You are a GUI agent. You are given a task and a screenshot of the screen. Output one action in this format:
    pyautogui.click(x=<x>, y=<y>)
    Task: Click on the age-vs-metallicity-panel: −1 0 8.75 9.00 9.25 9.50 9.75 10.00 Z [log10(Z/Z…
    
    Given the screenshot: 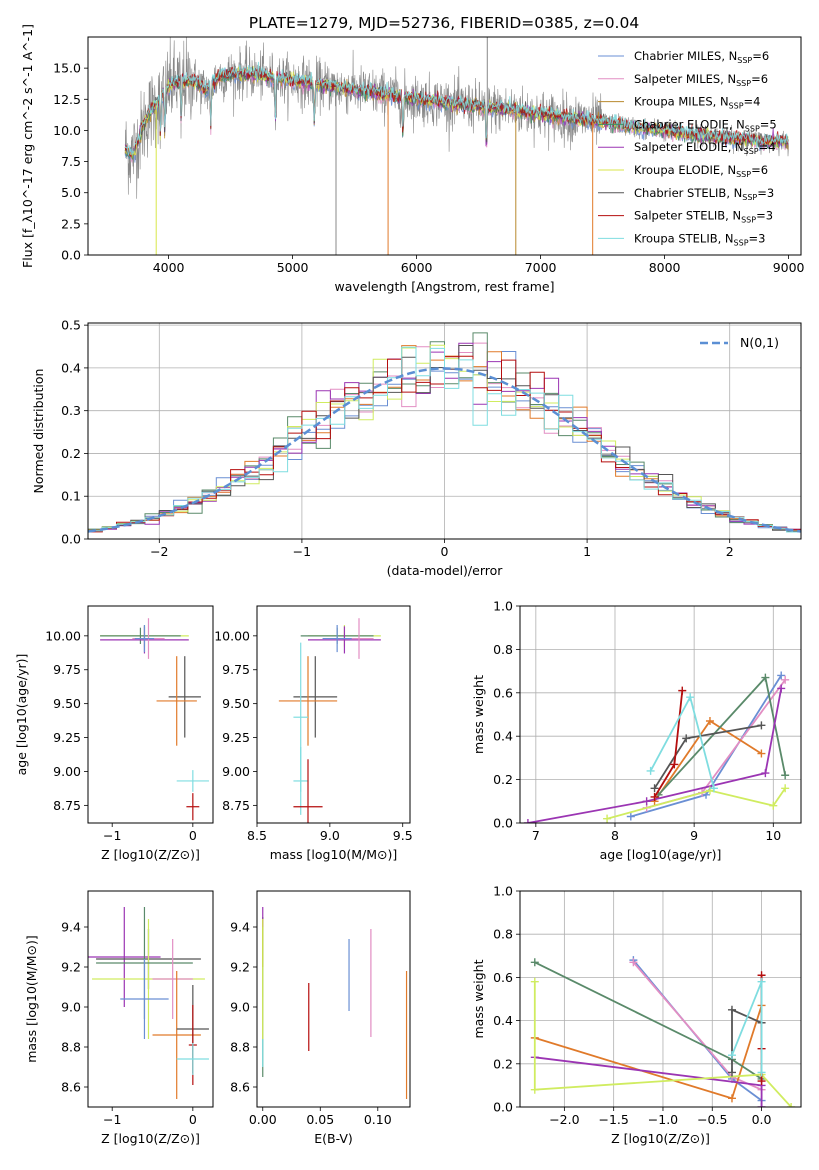 What is the action you would take?
    pyautogui.click(x=114, y=733)
    